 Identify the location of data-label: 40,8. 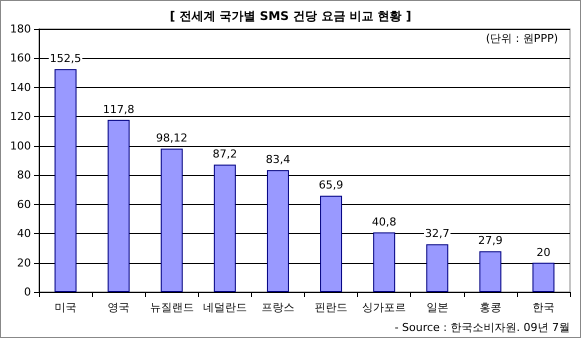
(384, 221).